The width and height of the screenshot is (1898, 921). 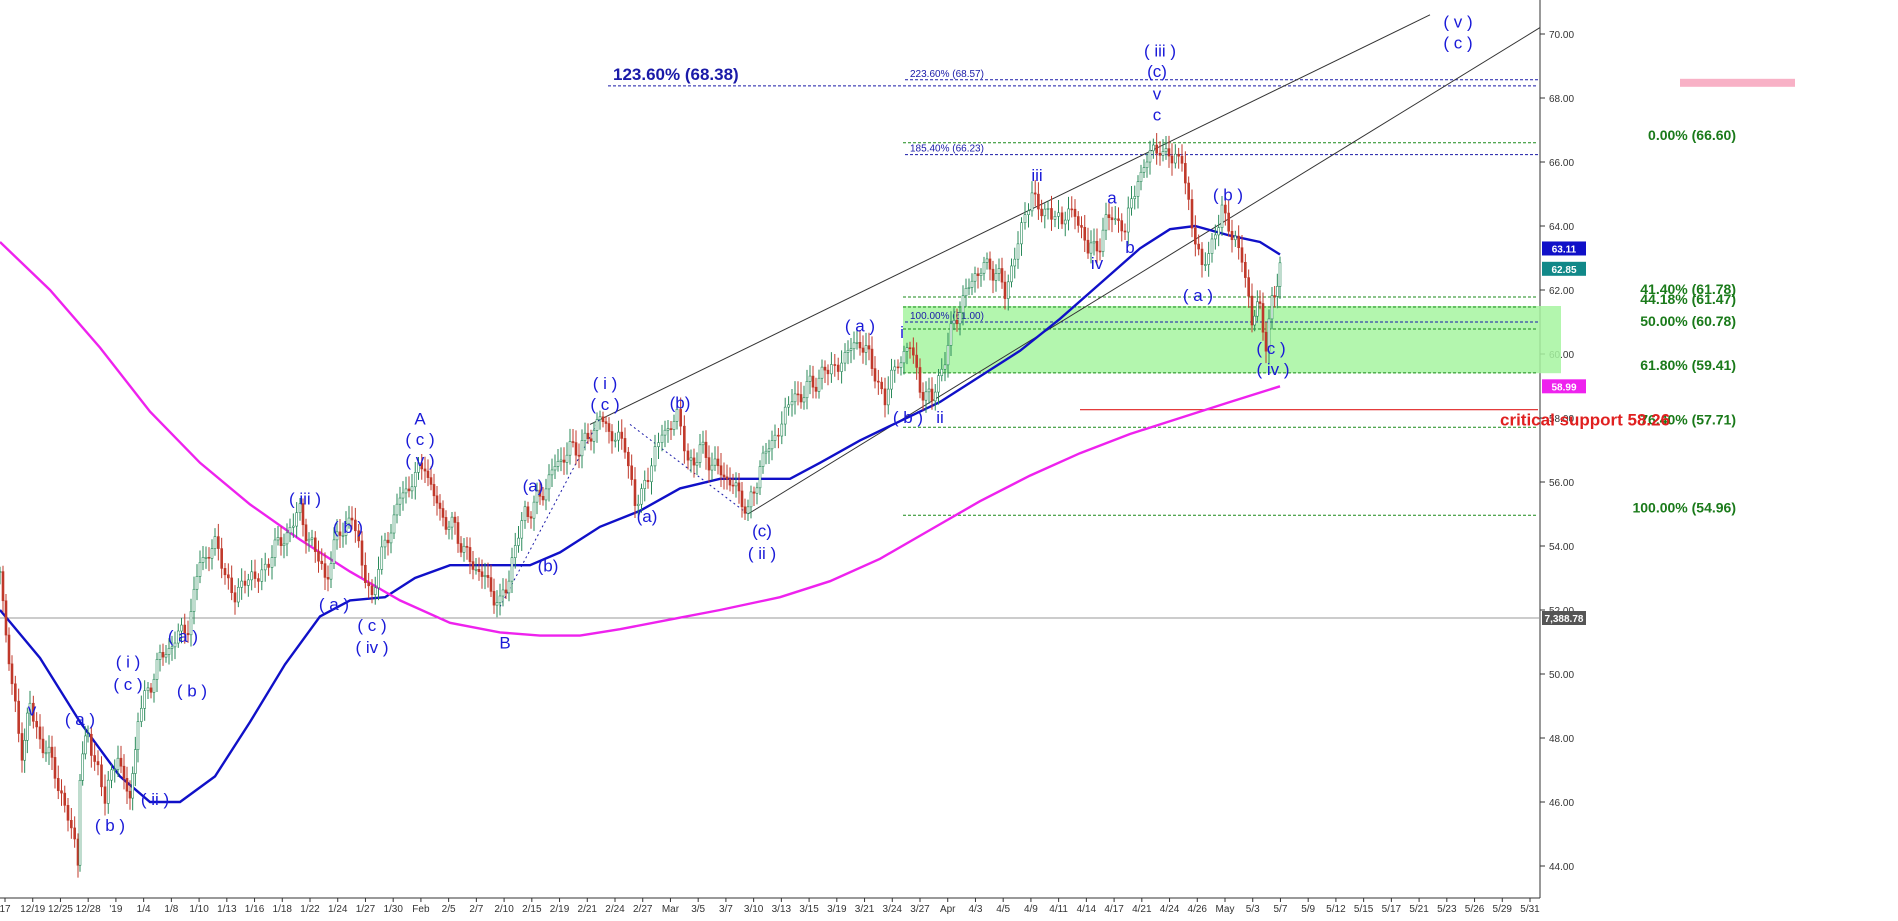 I want to click on y-tick-label: 68.00, so click(x=1561, y=99).